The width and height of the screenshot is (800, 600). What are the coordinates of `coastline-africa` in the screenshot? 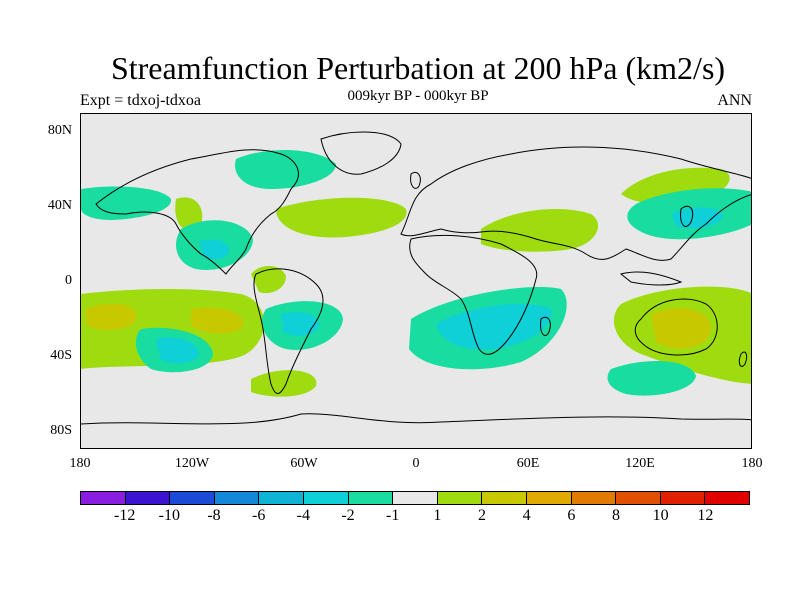 It's located at (473, 294).